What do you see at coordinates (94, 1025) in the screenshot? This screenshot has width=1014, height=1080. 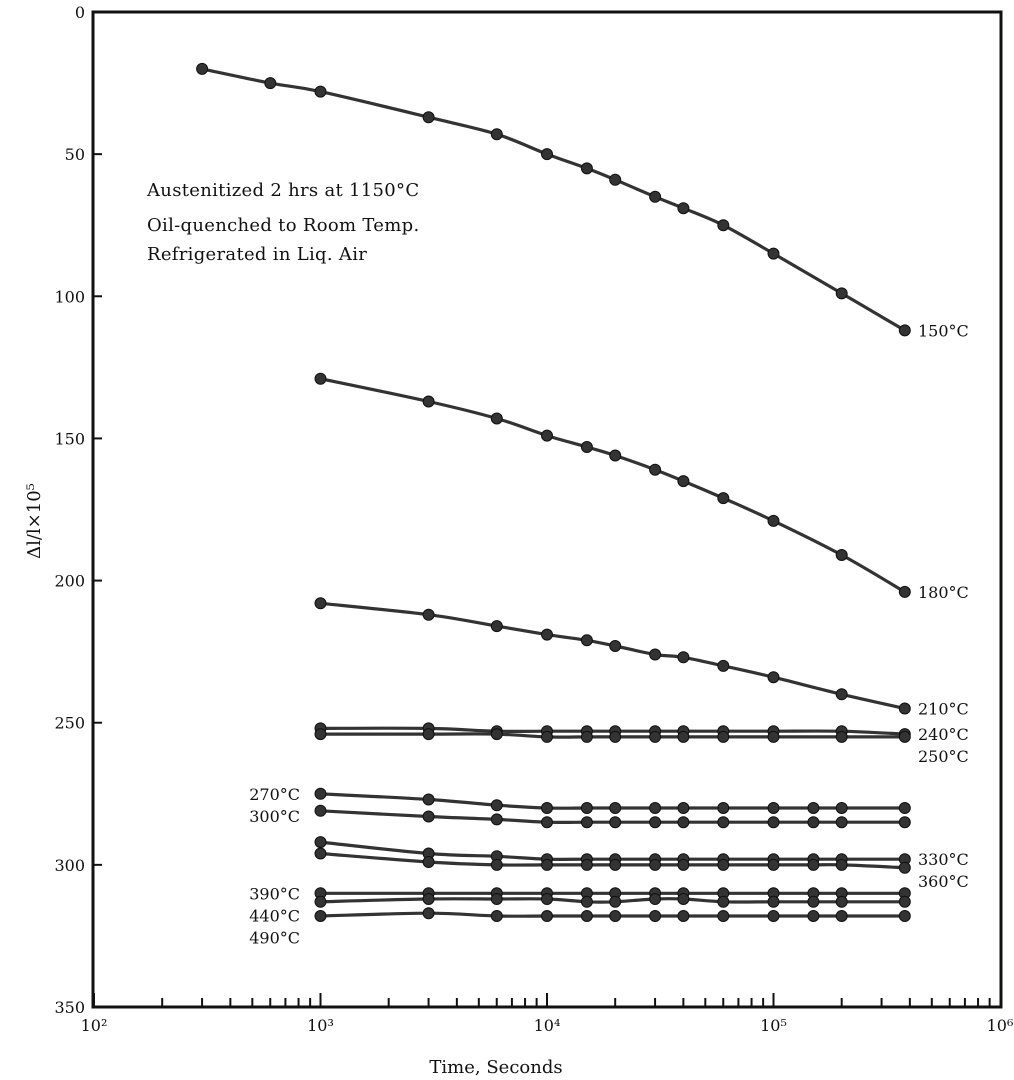 I see `x-tick-label: 10²` at bounding box center [94, 1025].